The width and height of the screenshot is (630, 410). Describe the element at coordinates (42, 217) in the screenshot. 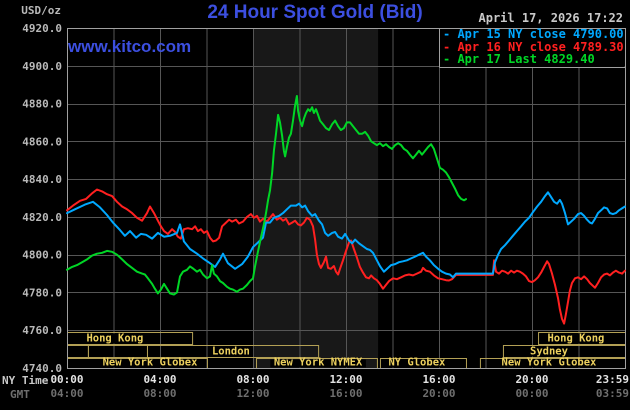

I see `y-axis-tick-label: 4820.0` at that location.